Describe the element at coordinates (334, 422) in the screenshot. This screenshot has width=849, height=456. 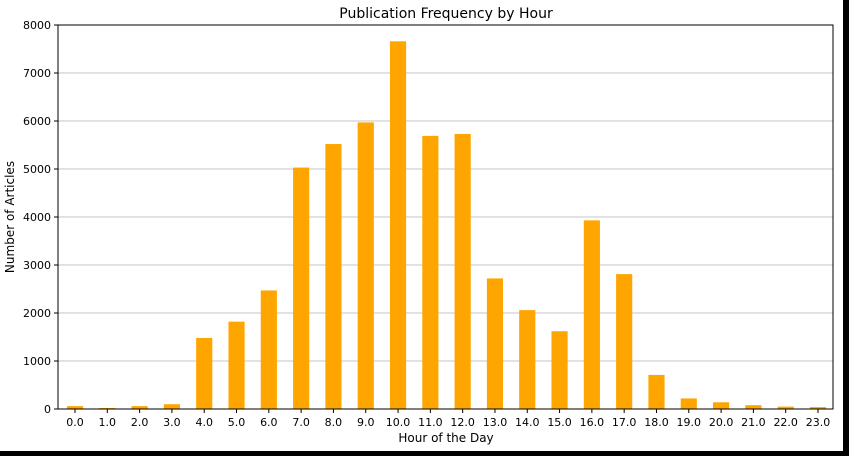
I see `x-tick-label: 8.0` at that location.